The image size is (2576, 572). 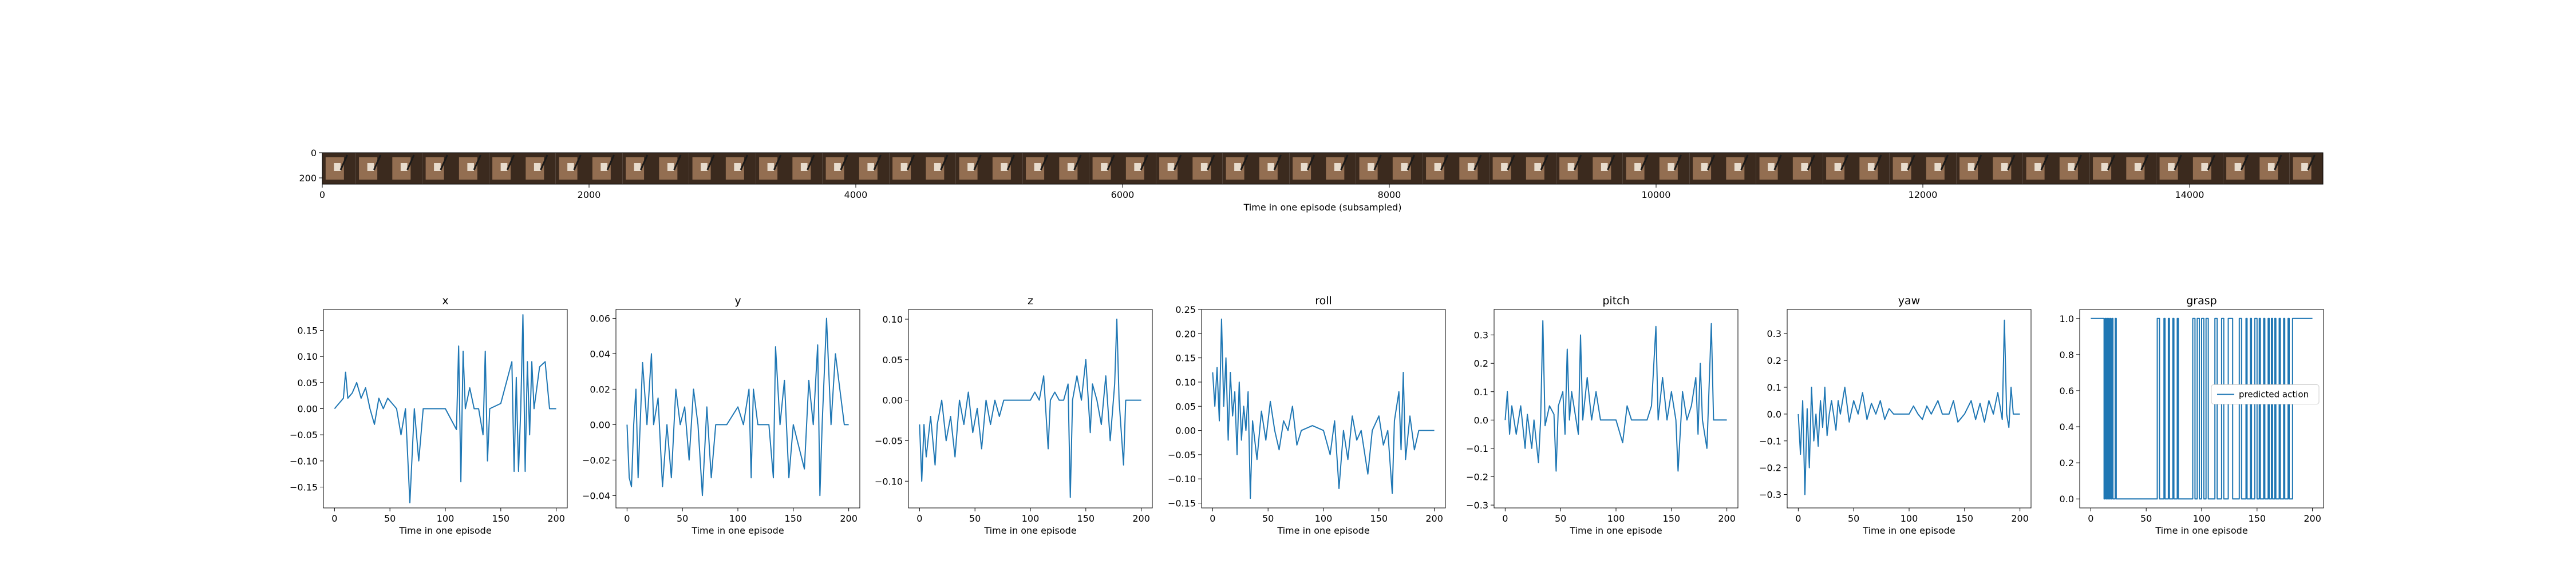 What do you see at coordinates (314, 153) in the screenshot?
I see `strip-y-tick-label: 0` at bounding box center [314, 153].